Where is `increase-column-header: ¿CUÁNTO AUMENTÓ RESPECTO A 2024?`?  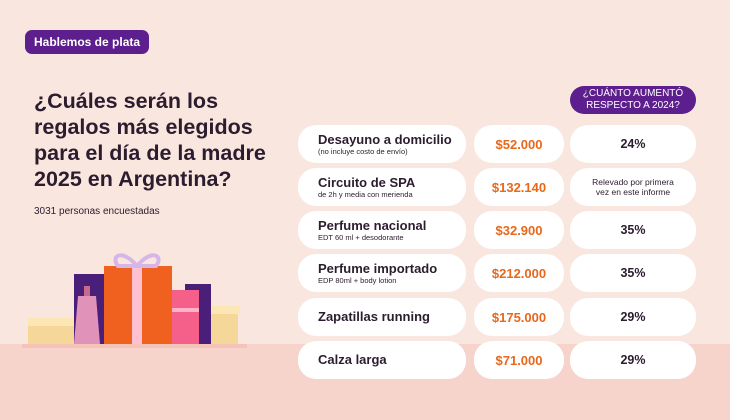
increase-column-header: ¿CUÁNTO AUMENTÓ RESPECTO A 2024? is located at coordinates (633, 100).